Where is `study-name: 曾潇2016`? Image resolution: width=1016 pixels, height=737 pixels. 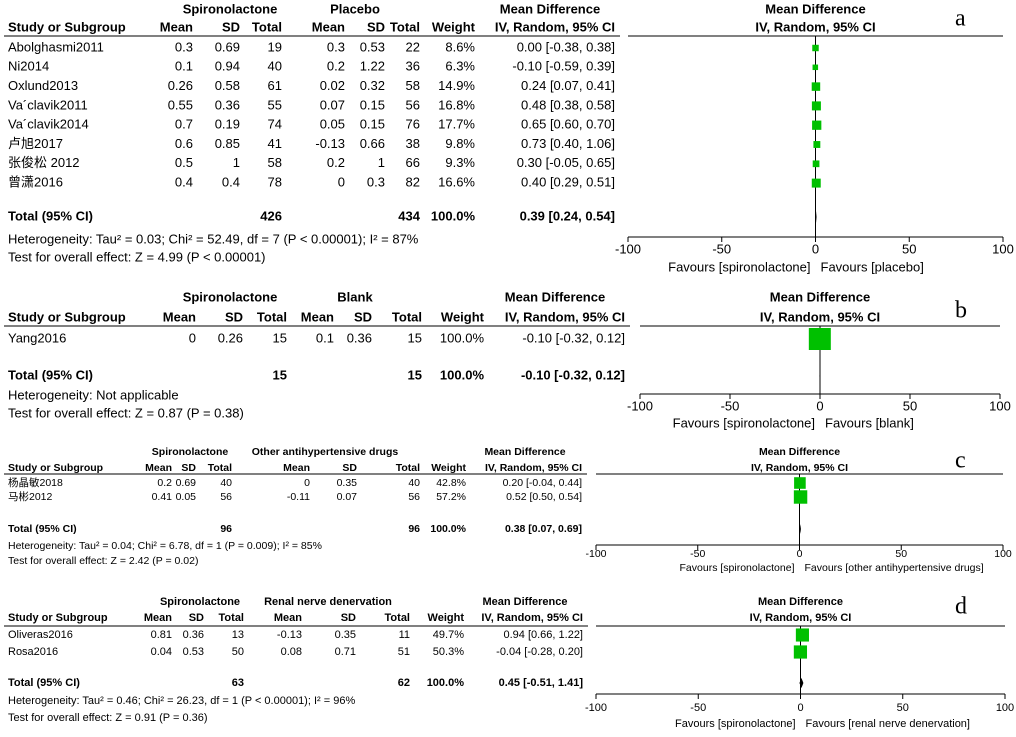
study-name: 曾潇2016 is located at coordinates (35, 182).